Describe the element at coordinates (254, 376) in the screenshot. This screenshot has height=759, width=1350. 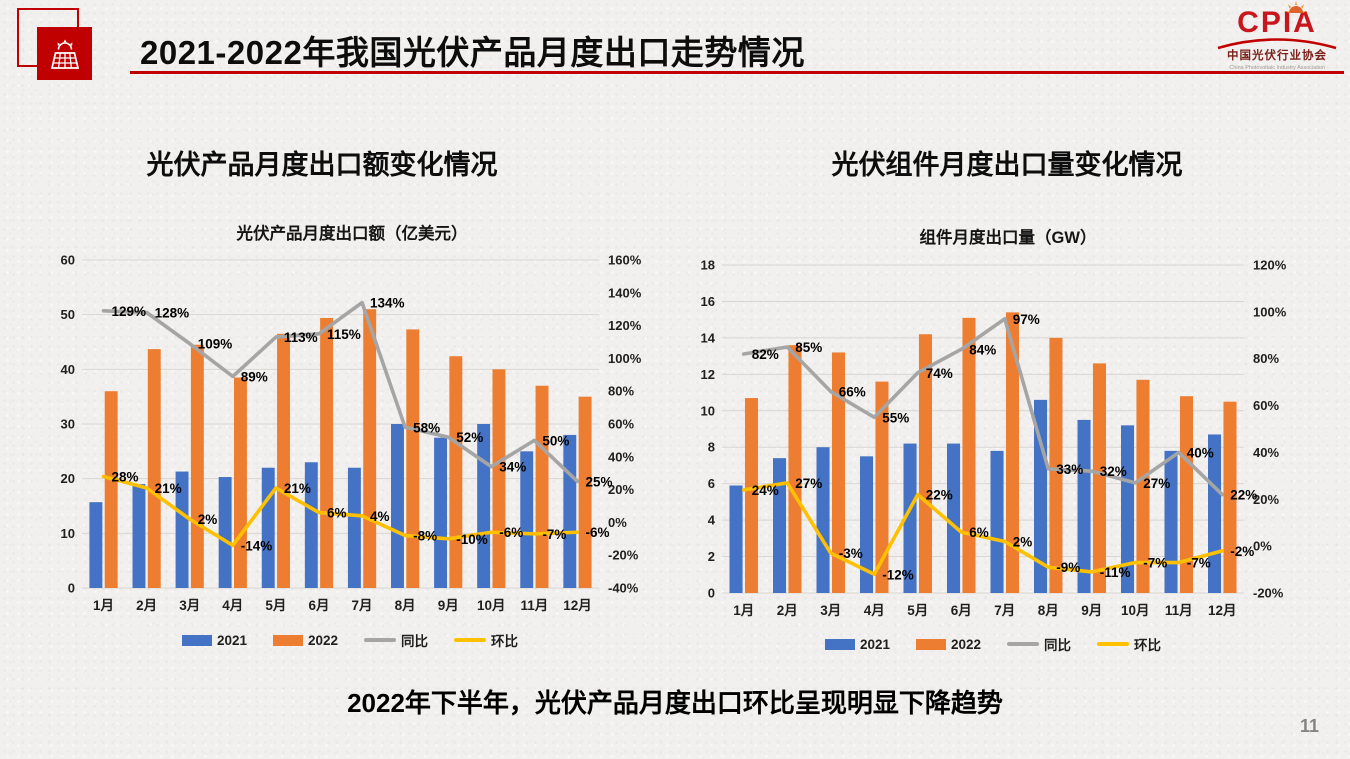
I see `svg-text: 89%` at that location.